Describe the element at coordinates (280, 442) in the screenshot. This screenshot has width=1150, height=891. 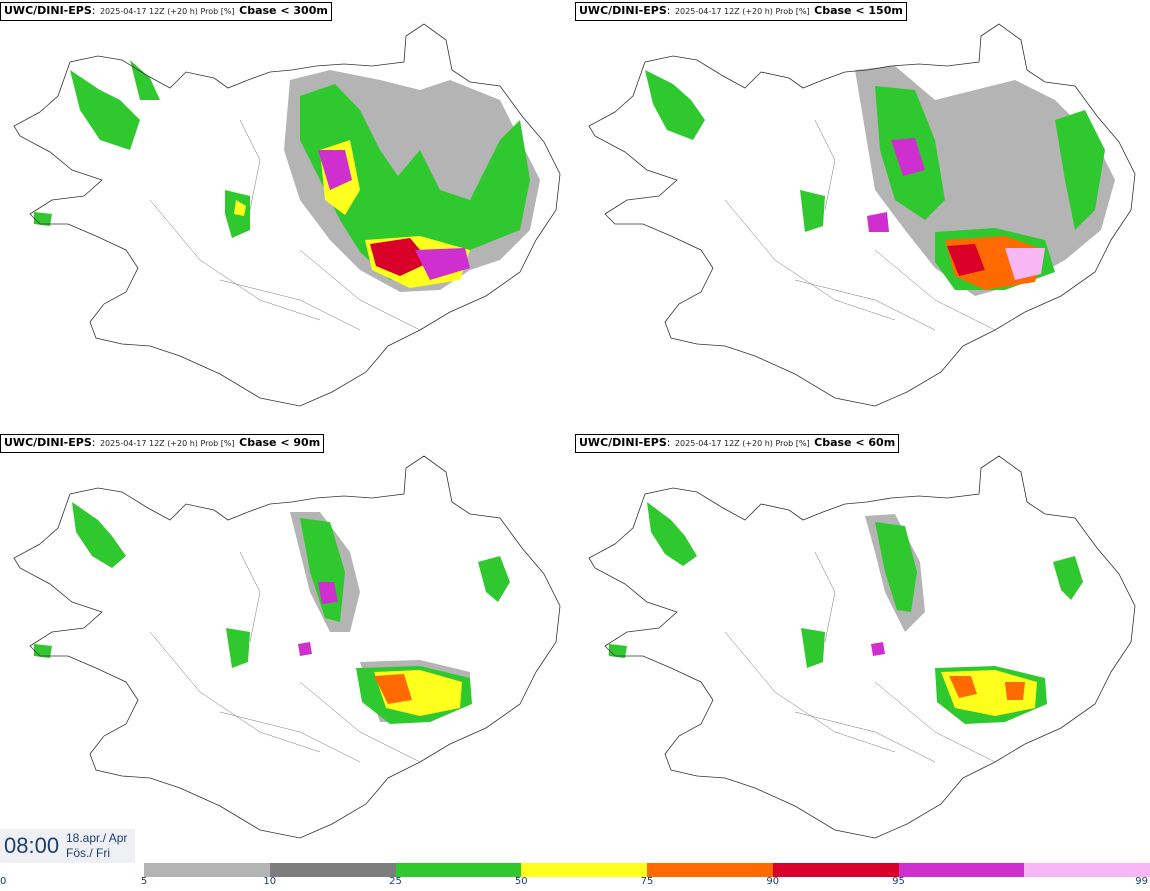
I see `variable-name: Cbase < 90m` at that location.